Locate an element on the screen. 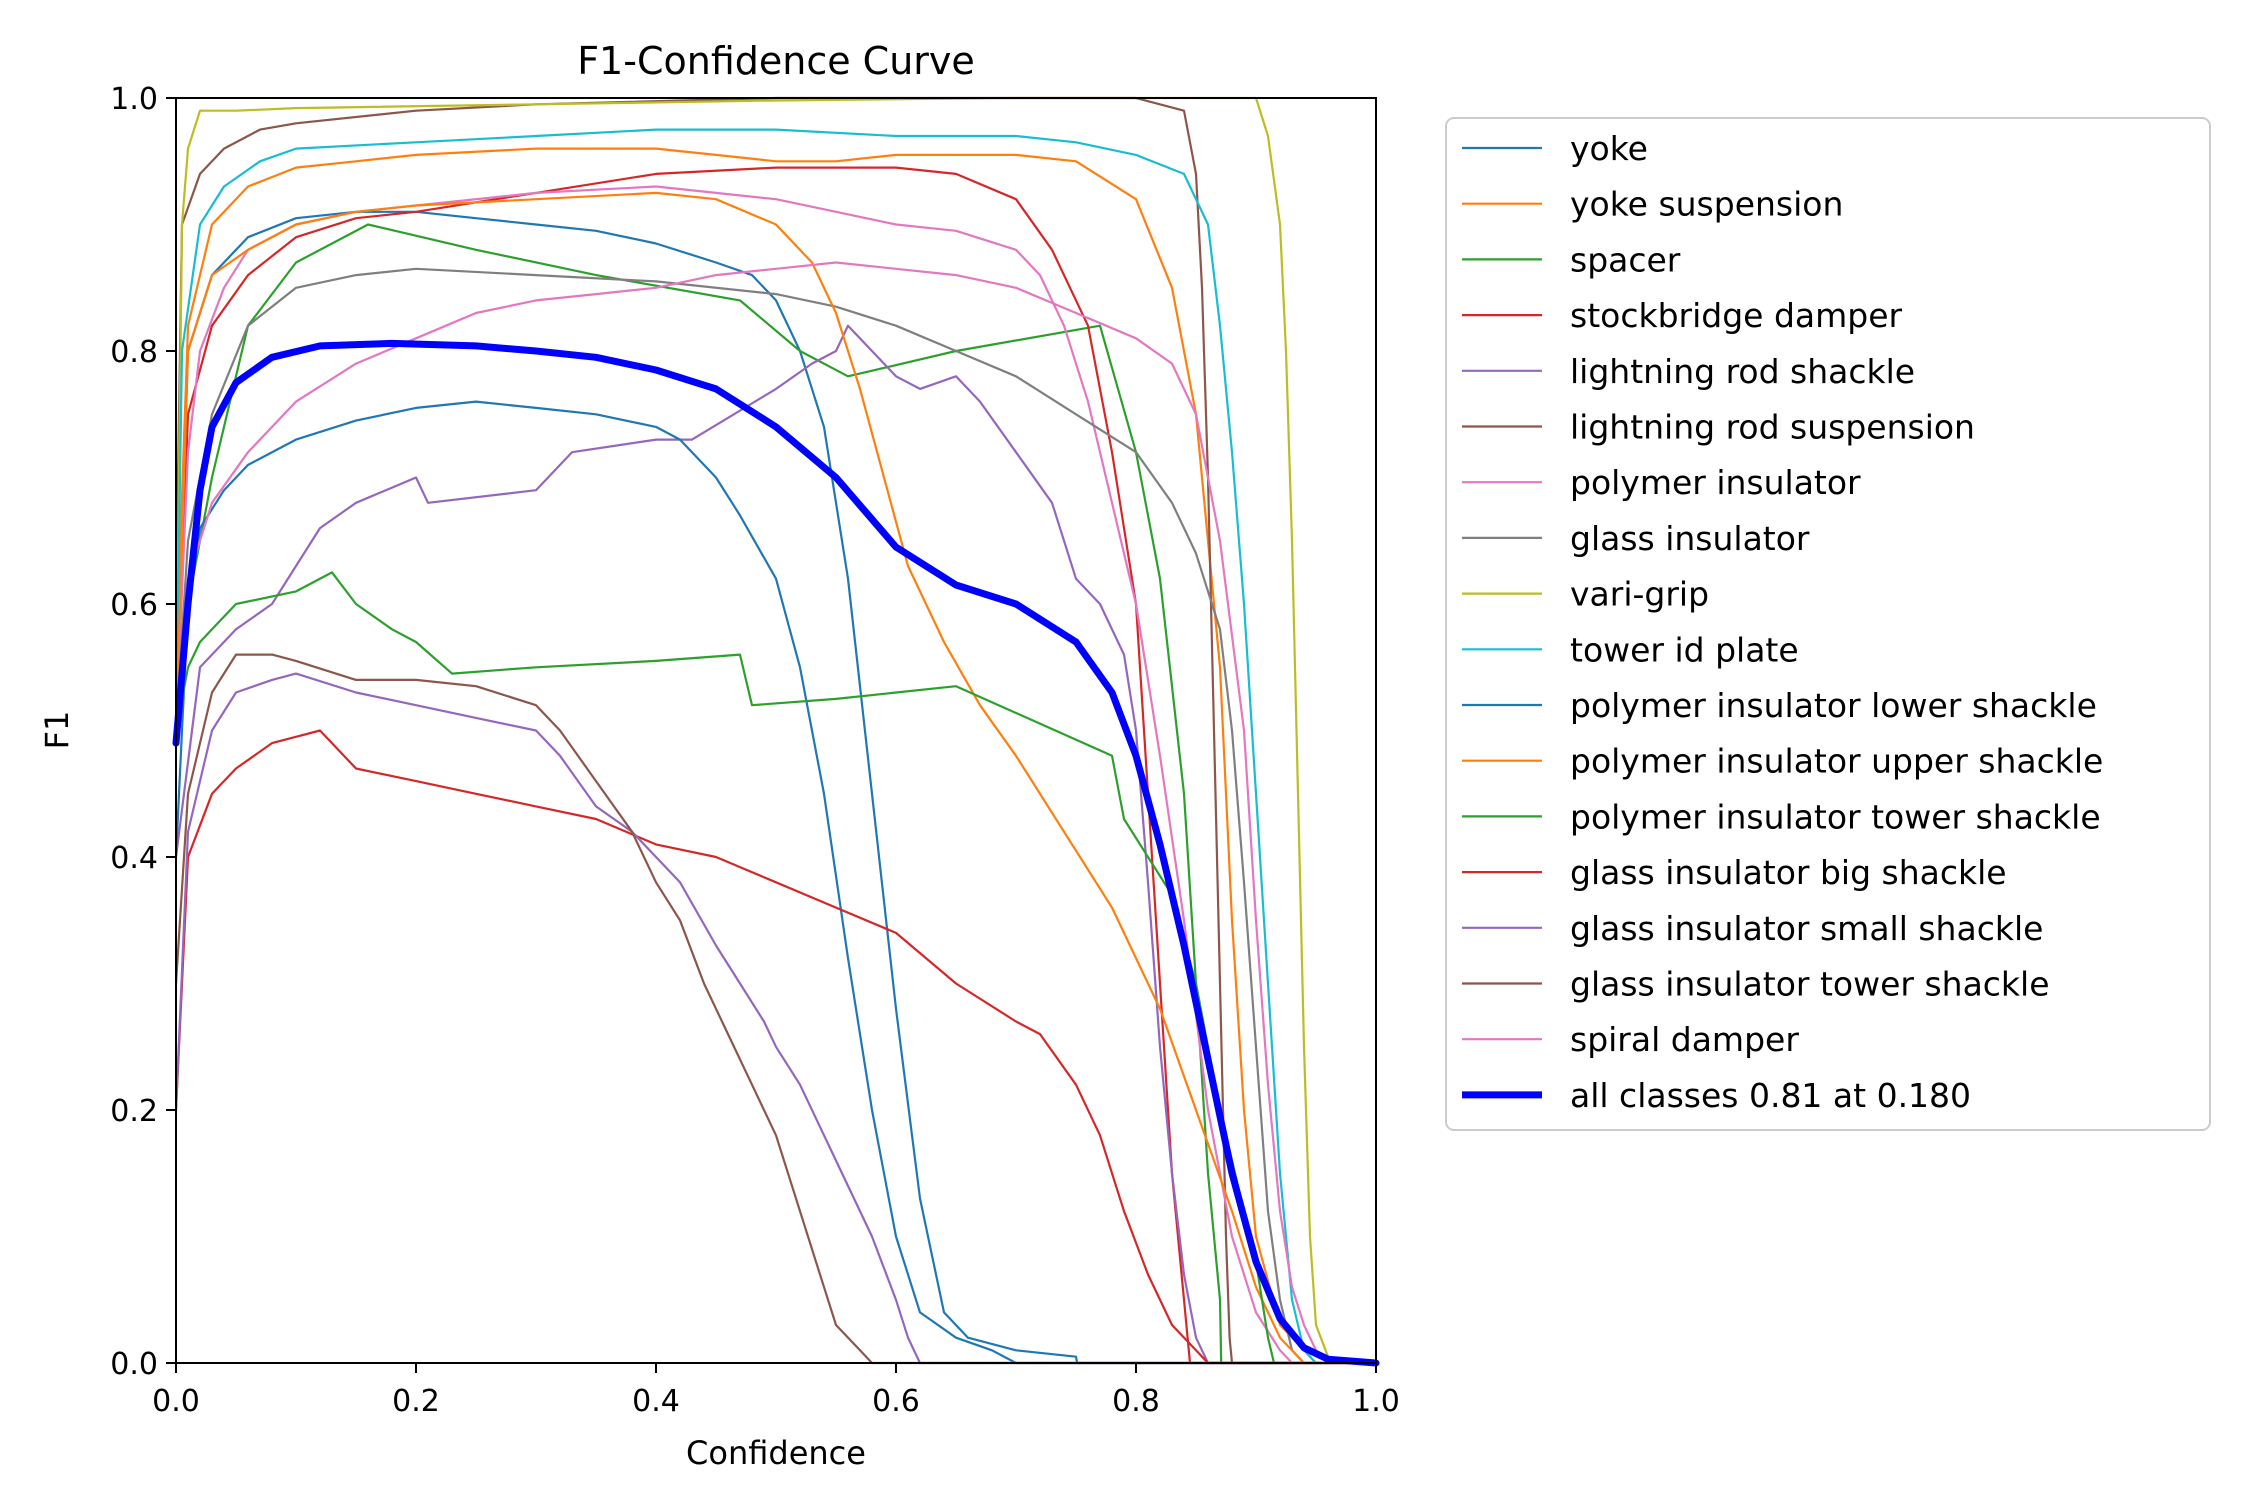 This screenshot has height=1500, width=2250. legend-label: glass insulator small shackle is located at coordinates (1806, 928).